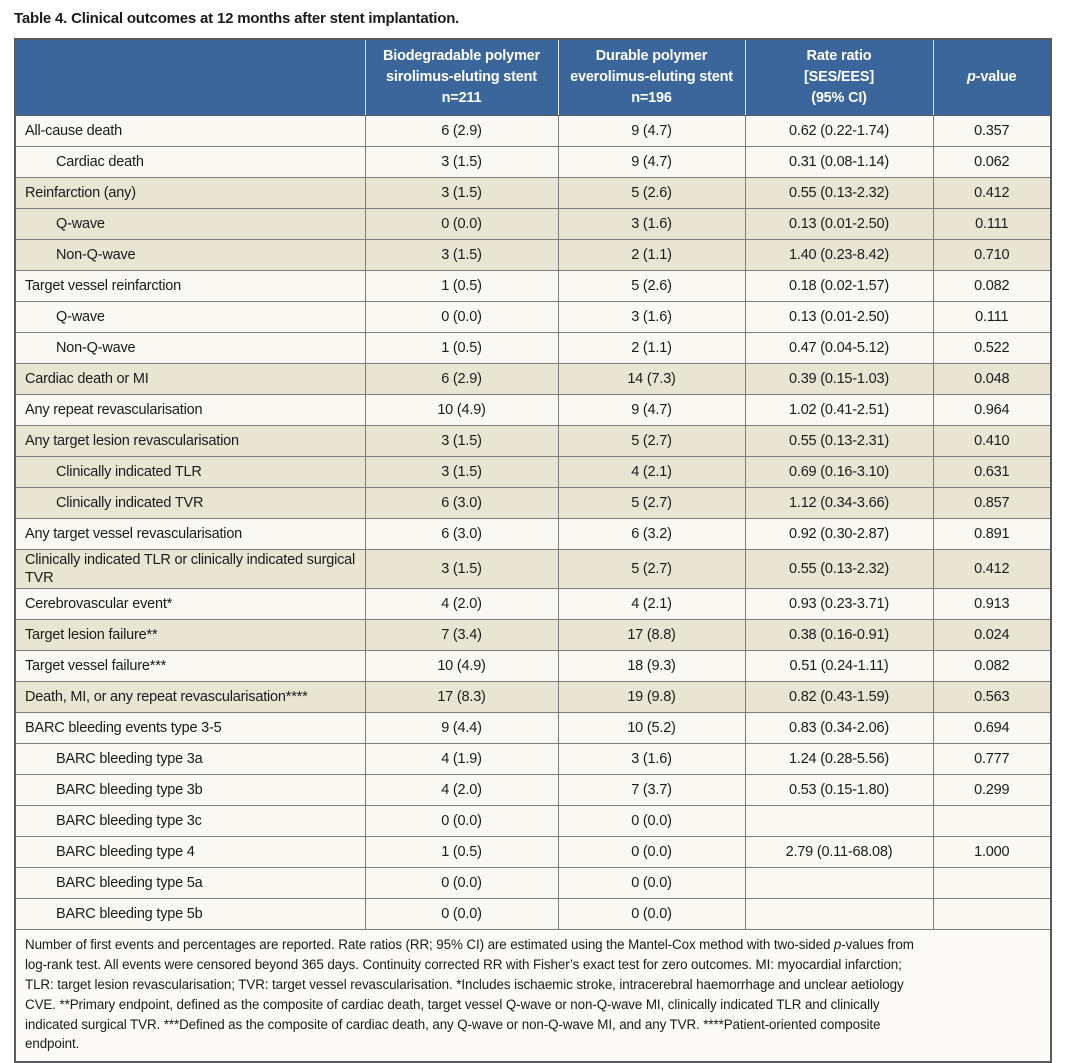 Image resolution: width=1071 pixels, height=1063 pixels. Describe the element at coordinates (190, 534) in the screenshot. I see `outcome-cell: Any target vessel revascularisation` at that location.